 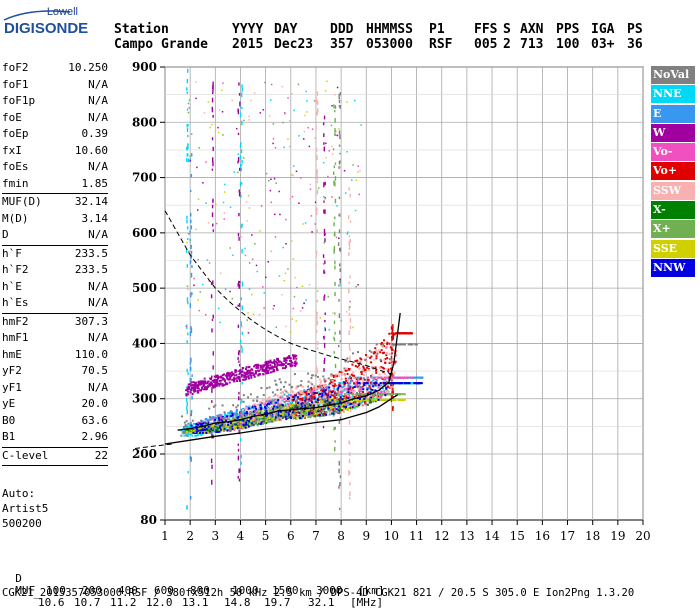 I want to click on param-label: B1, so click(x=9, y=436).